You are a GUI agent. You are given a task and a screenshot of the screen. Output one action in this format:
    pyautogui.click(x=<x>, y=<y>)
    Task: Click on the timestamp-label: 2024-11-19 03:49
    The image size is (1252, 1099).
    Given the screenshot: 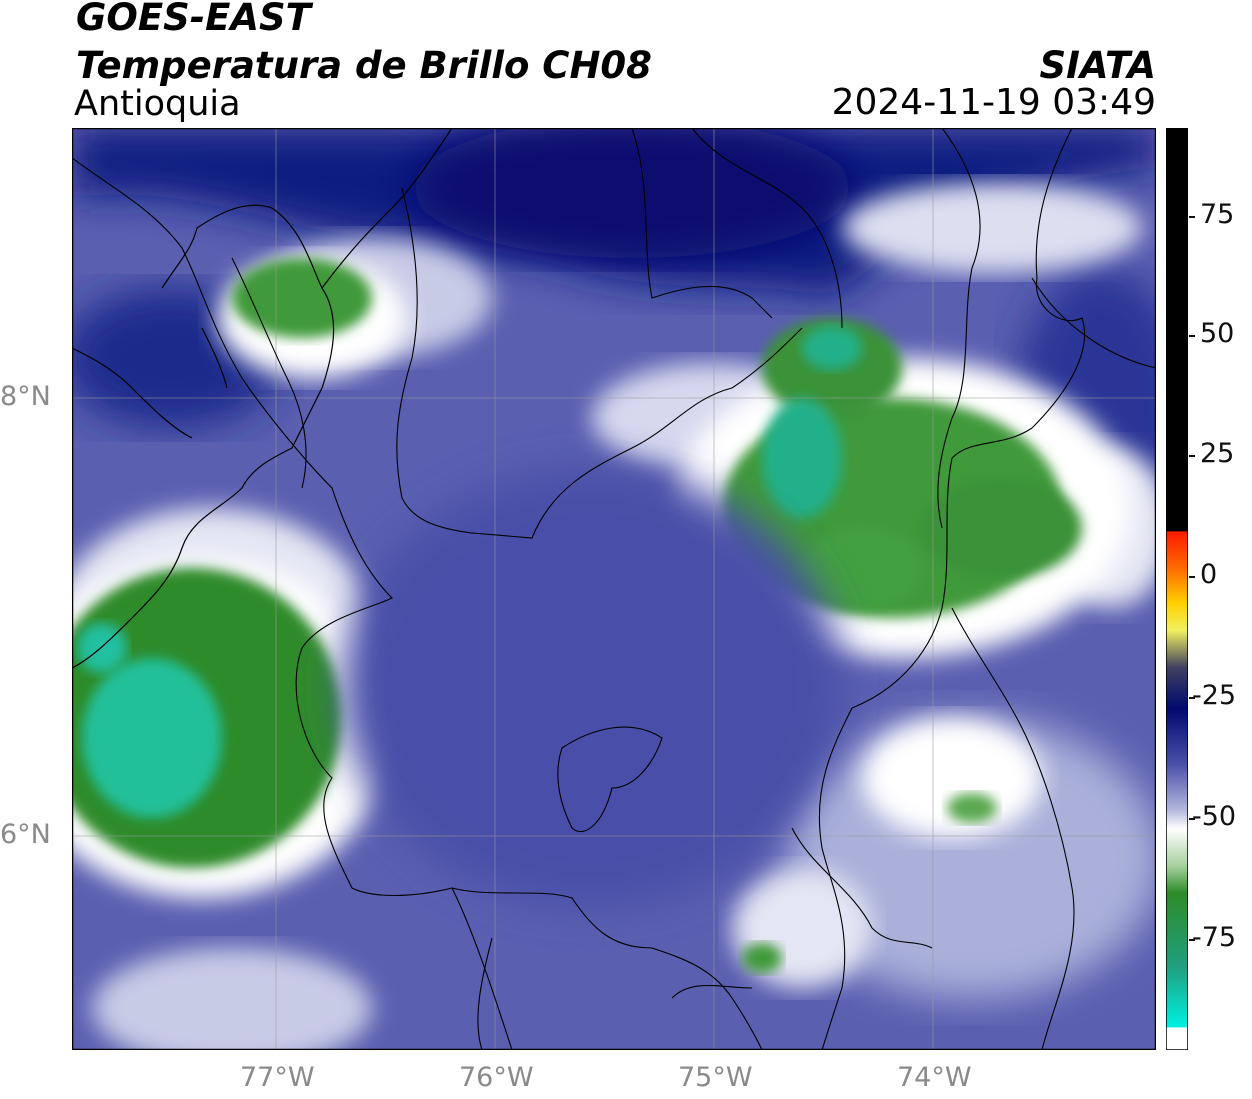 What is the action you would take?
    pyautogui.click(x=993, y=102)
    